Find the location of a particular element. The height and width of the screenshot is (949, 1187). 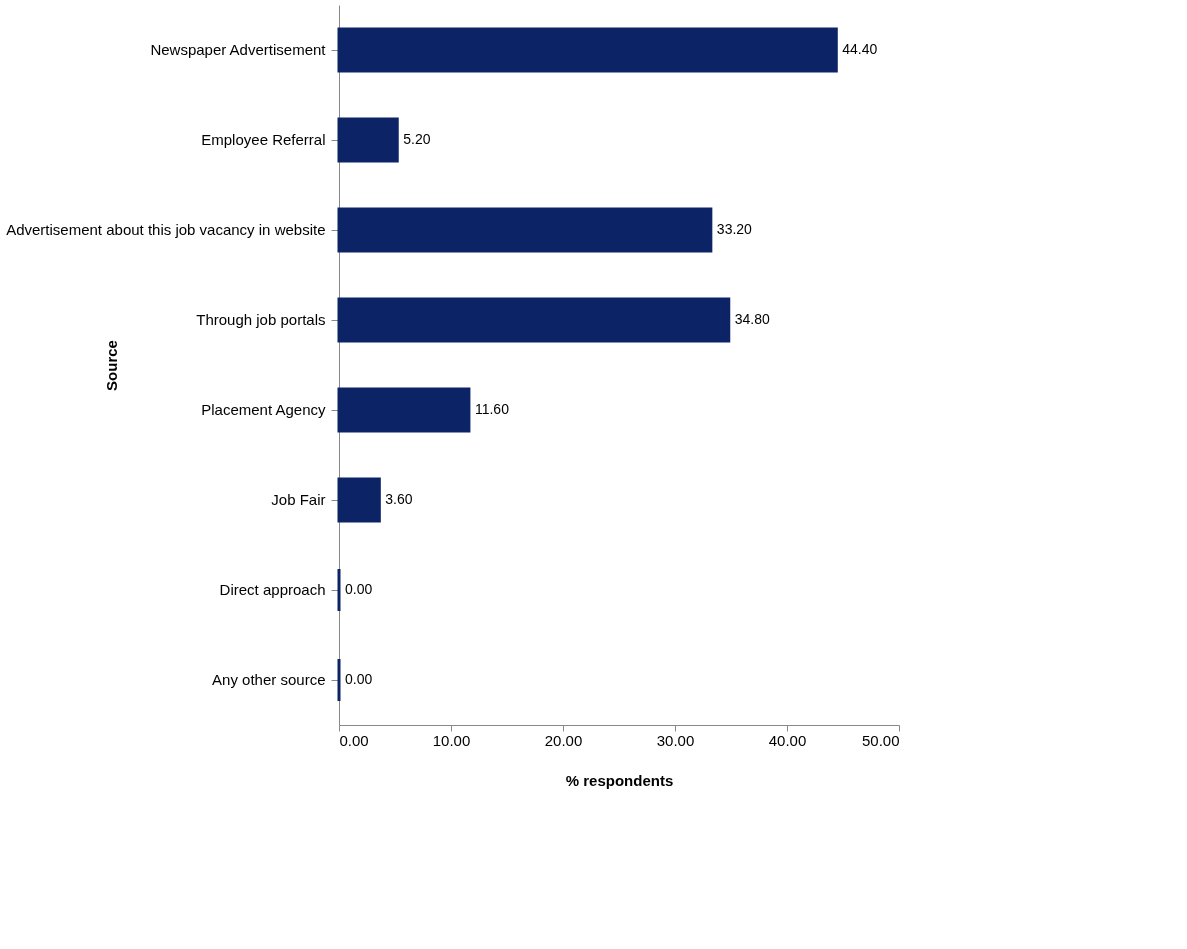

data-label: 44.40 is located at coordinates (860, 49).